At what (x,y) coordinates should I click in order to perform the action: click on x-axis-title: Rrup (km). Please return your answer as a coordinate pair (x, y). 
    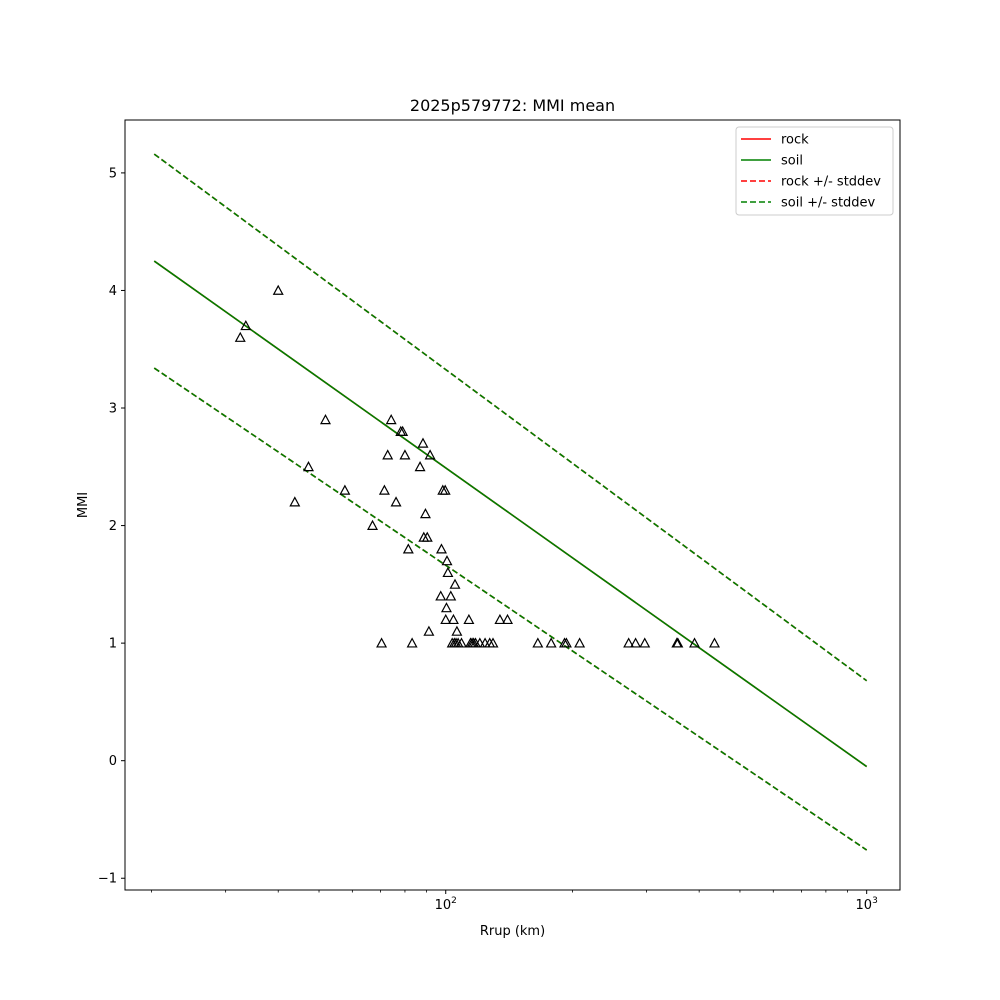
    Looking at the image, I should click on (512, 931).